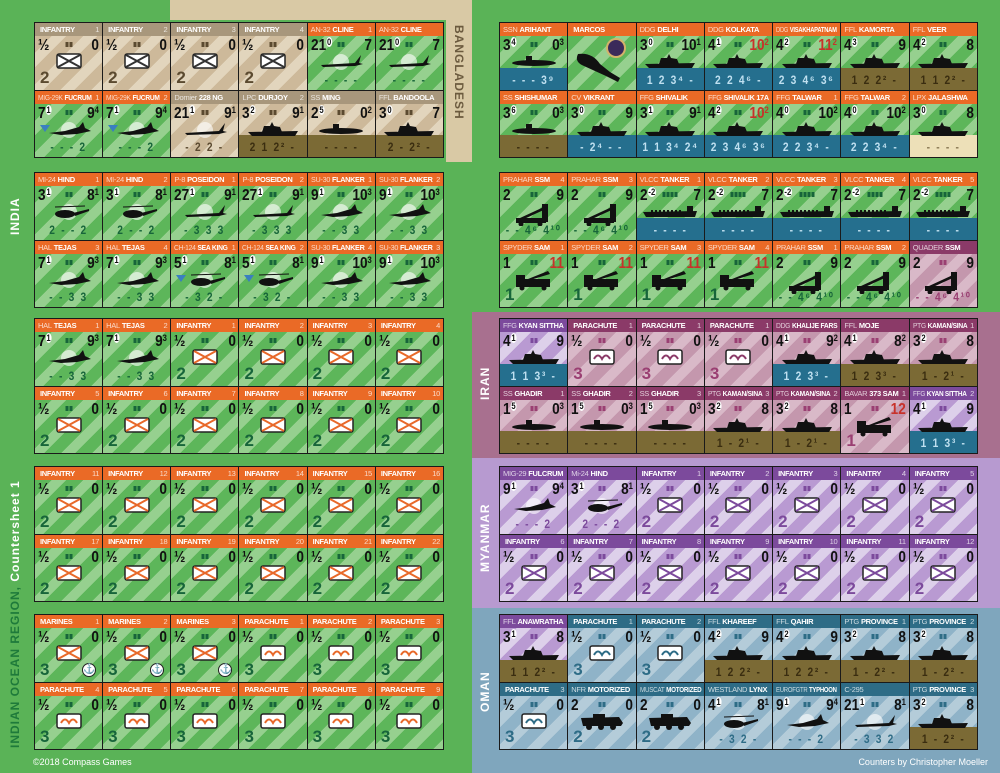  I want to click on counter-lpx-jalashwa: 30 8- - - - LPX JALASHWA, so click(943, 123).